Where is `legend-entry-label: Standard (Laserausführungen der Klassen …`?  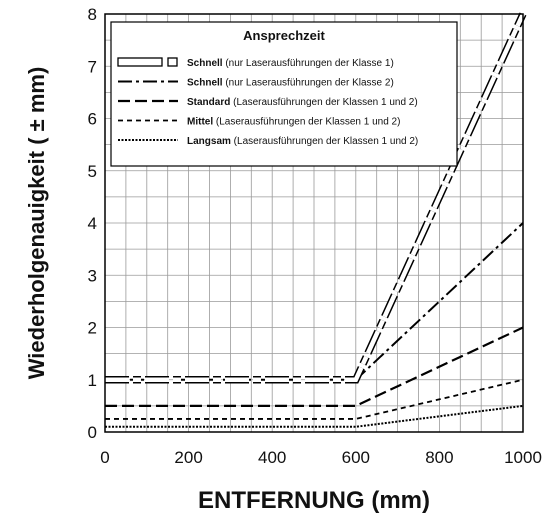 legend-entry-label: Standard (Laserausführungen der Klassen … is located at coordinates (302, 102).